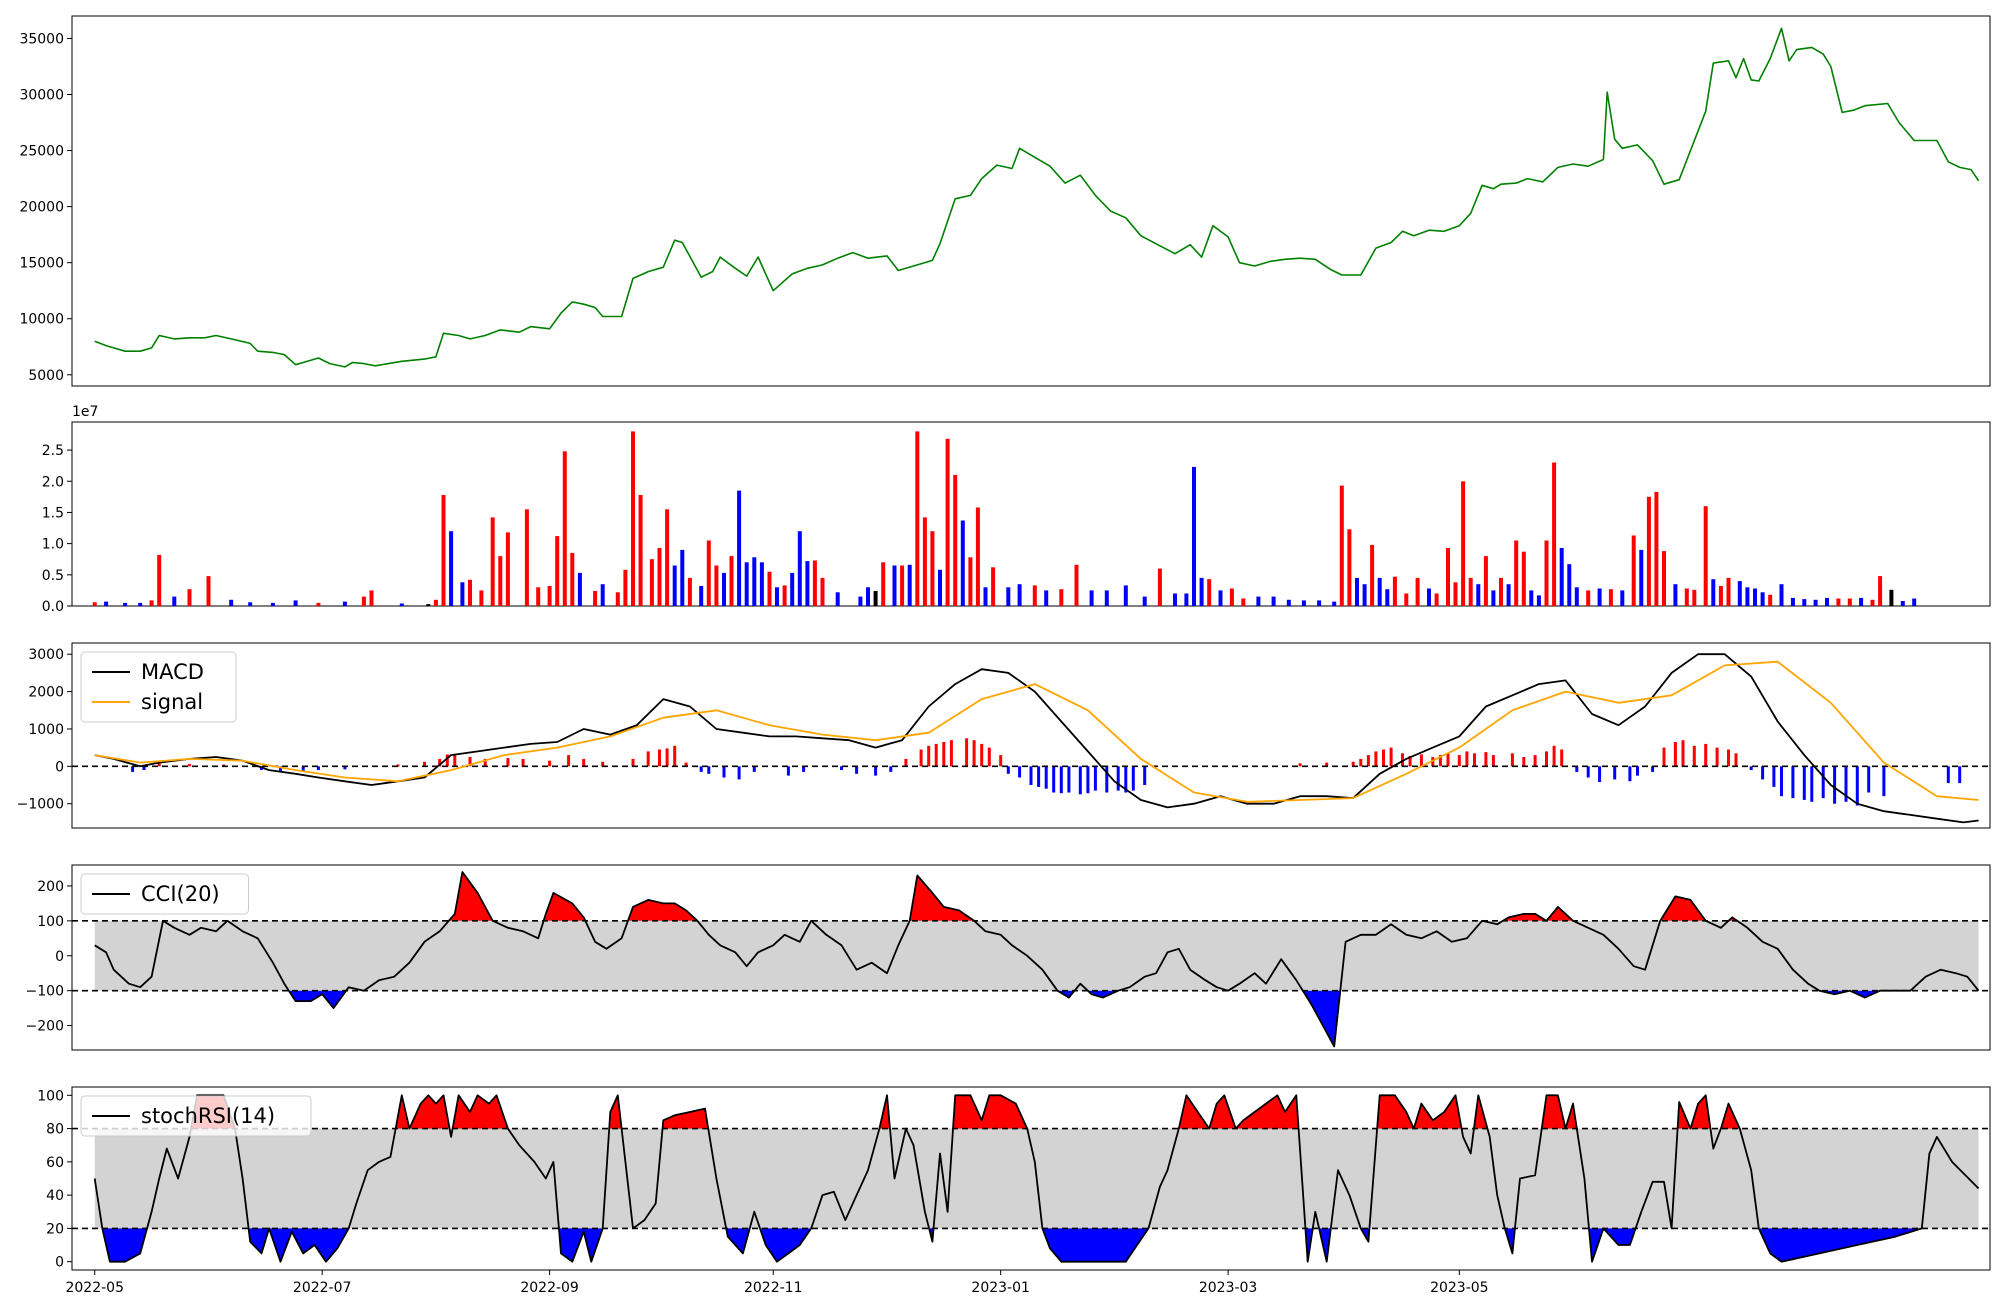 The width and height of the screenshot is (2000, 1300). Describe the element at coordinates (55, 1229) in the screenshot. I see `y-tick-label: 20` at that location.